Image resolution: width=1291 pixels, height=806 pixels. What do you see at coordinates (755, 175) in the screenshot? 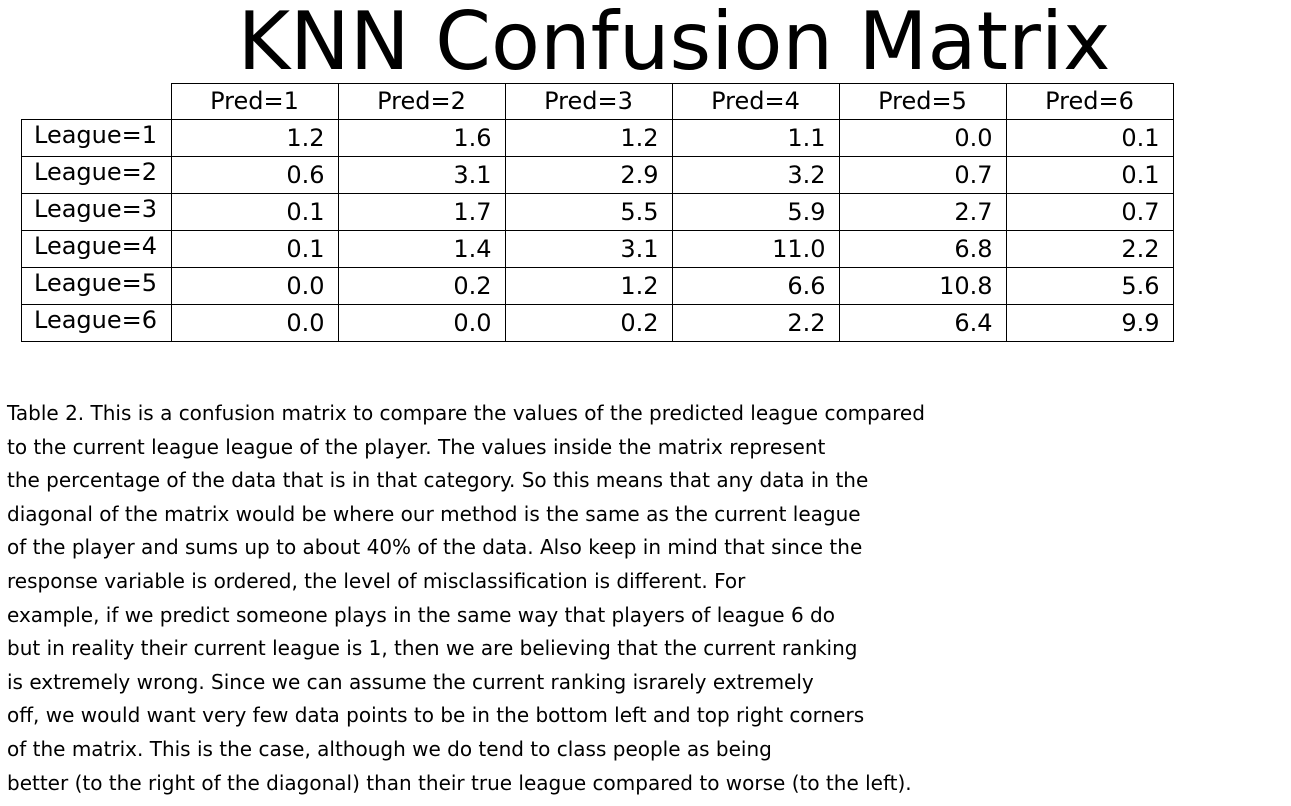
I see `table-cell: 3.2` at bounding box center [755, 175].